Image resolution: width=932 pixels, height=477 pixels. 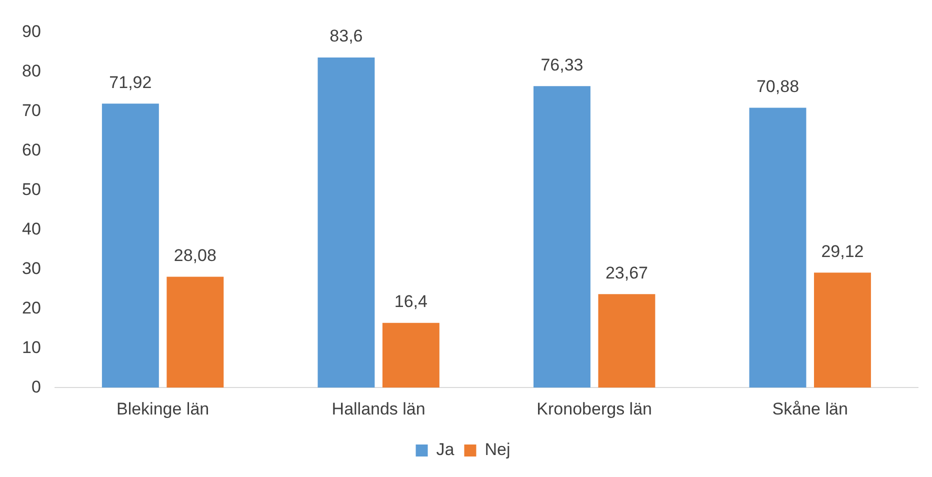 What do you see at coordinates (31, 70) in the screenshot?
I see `y-tick-label: 80` at bounding box center [31, 70].